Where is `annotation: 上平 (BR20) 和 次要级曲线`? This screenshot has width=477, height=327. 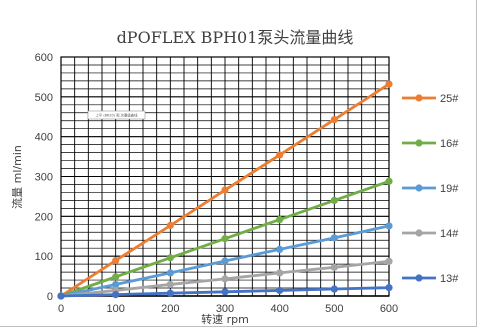
annotation: 上平 (BR20) 和 次要级曲线 is located at coordinates (116, 115).